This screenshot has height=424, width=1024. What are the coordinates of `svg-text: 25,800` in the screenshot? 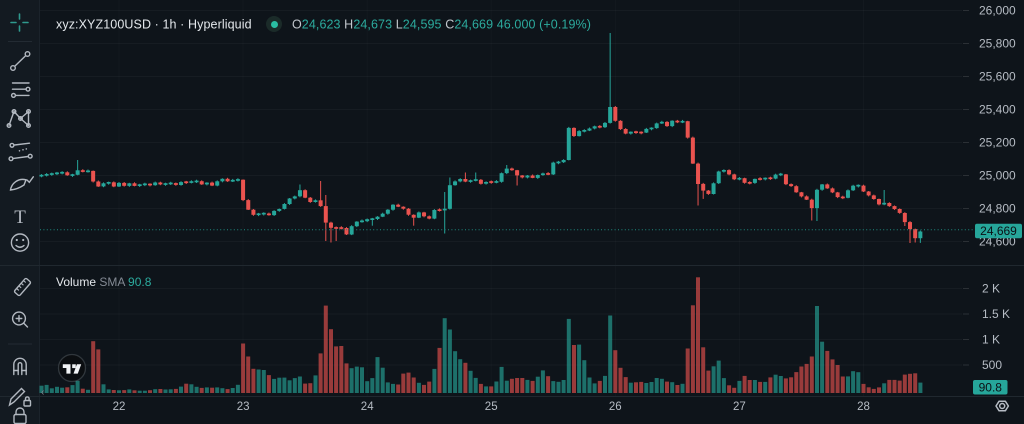 It's located at (997, 44).